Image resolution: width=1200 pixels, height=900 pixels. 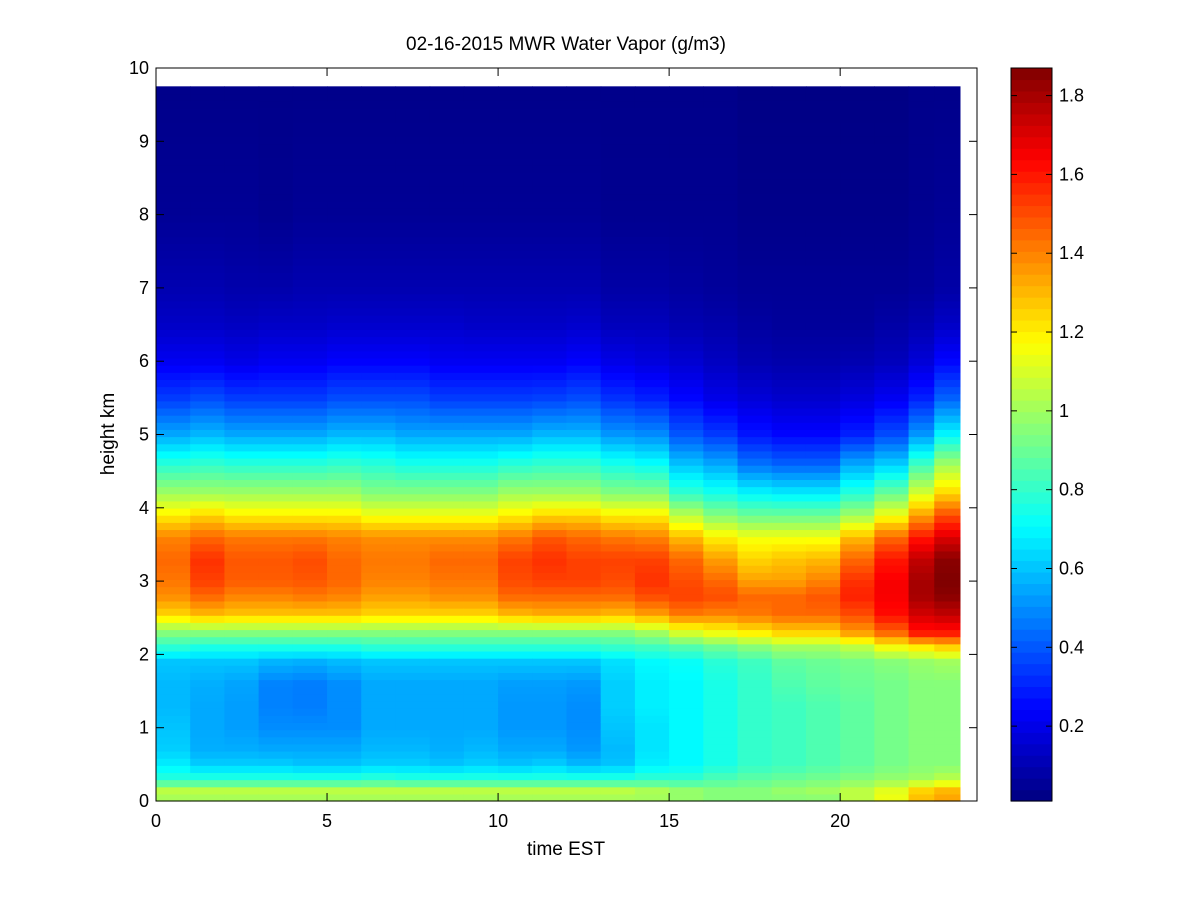 What do you see at coordinates (144, 141) in the screenshot?
I see `y-tick-label: 9` at bounding box center [144, 141].